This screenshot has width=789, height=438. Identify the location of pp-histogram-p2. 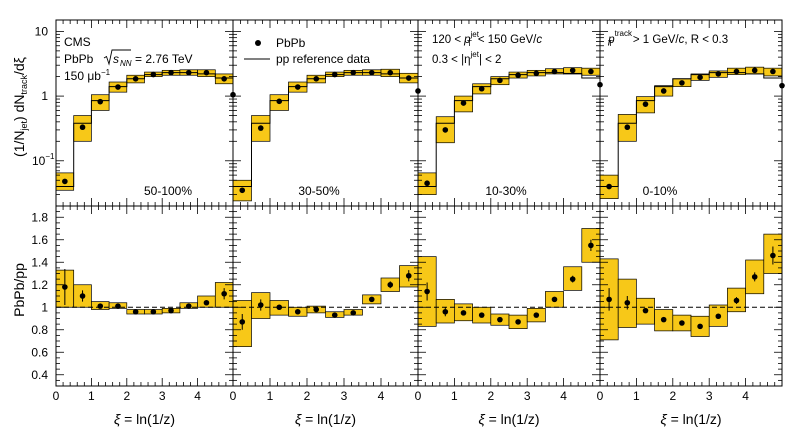
(326, 139).